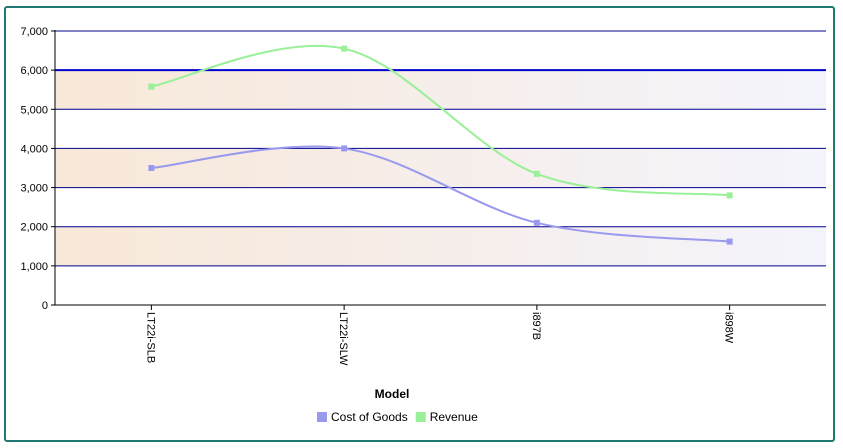  Describe the element at coordinates (34, 189) in the screenshot. I see `y-tick-label: 3,000` at that location.